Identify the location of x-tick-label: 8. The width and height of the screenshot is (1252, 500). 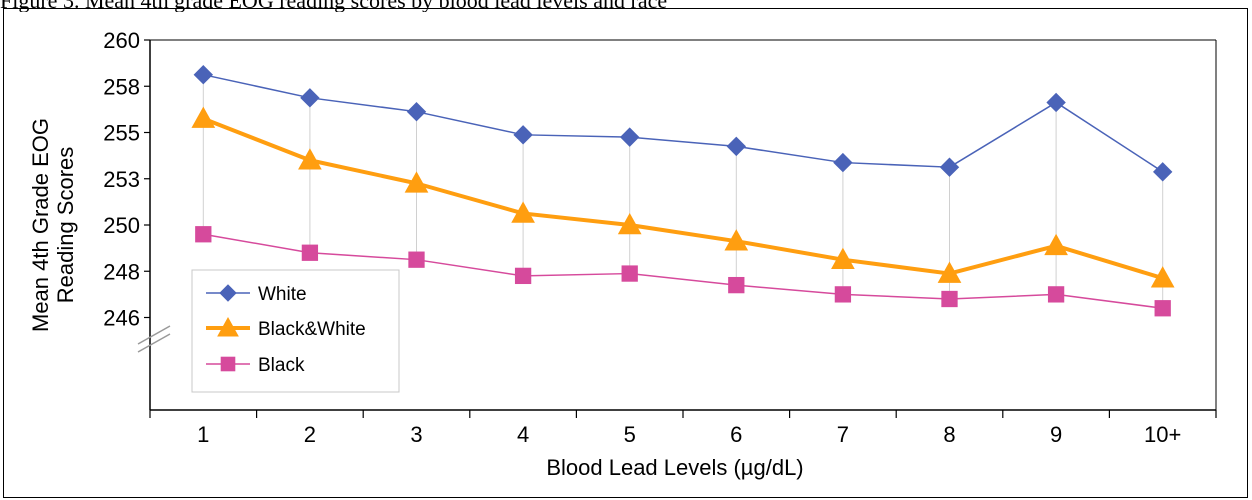
(949, 434).